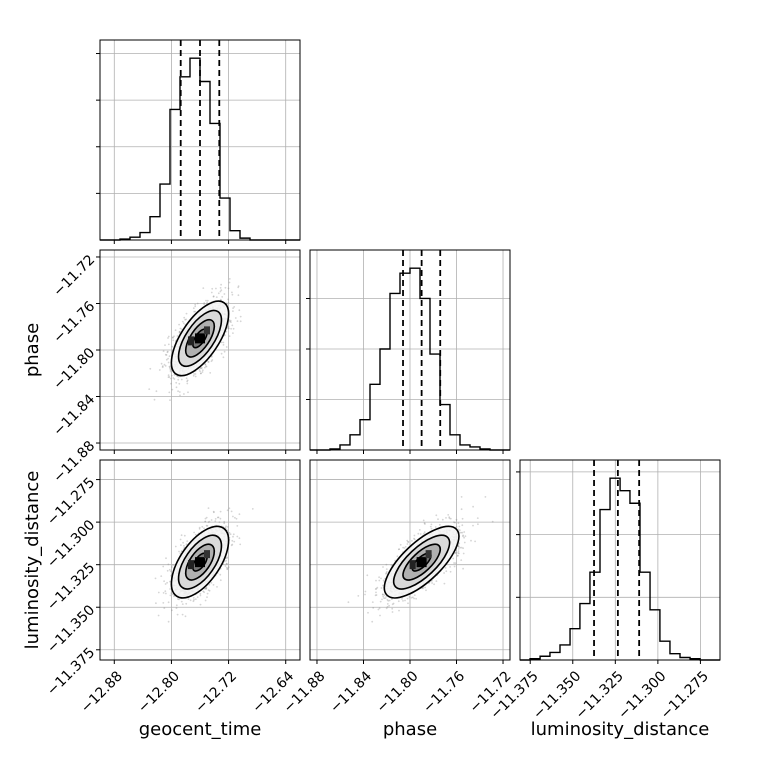 The height and width of the screenshot is (760, 760). Describe the element at coordinates (351, 692) in the screenshot. I see `x-tick-label-phase: −11.84` at that location.